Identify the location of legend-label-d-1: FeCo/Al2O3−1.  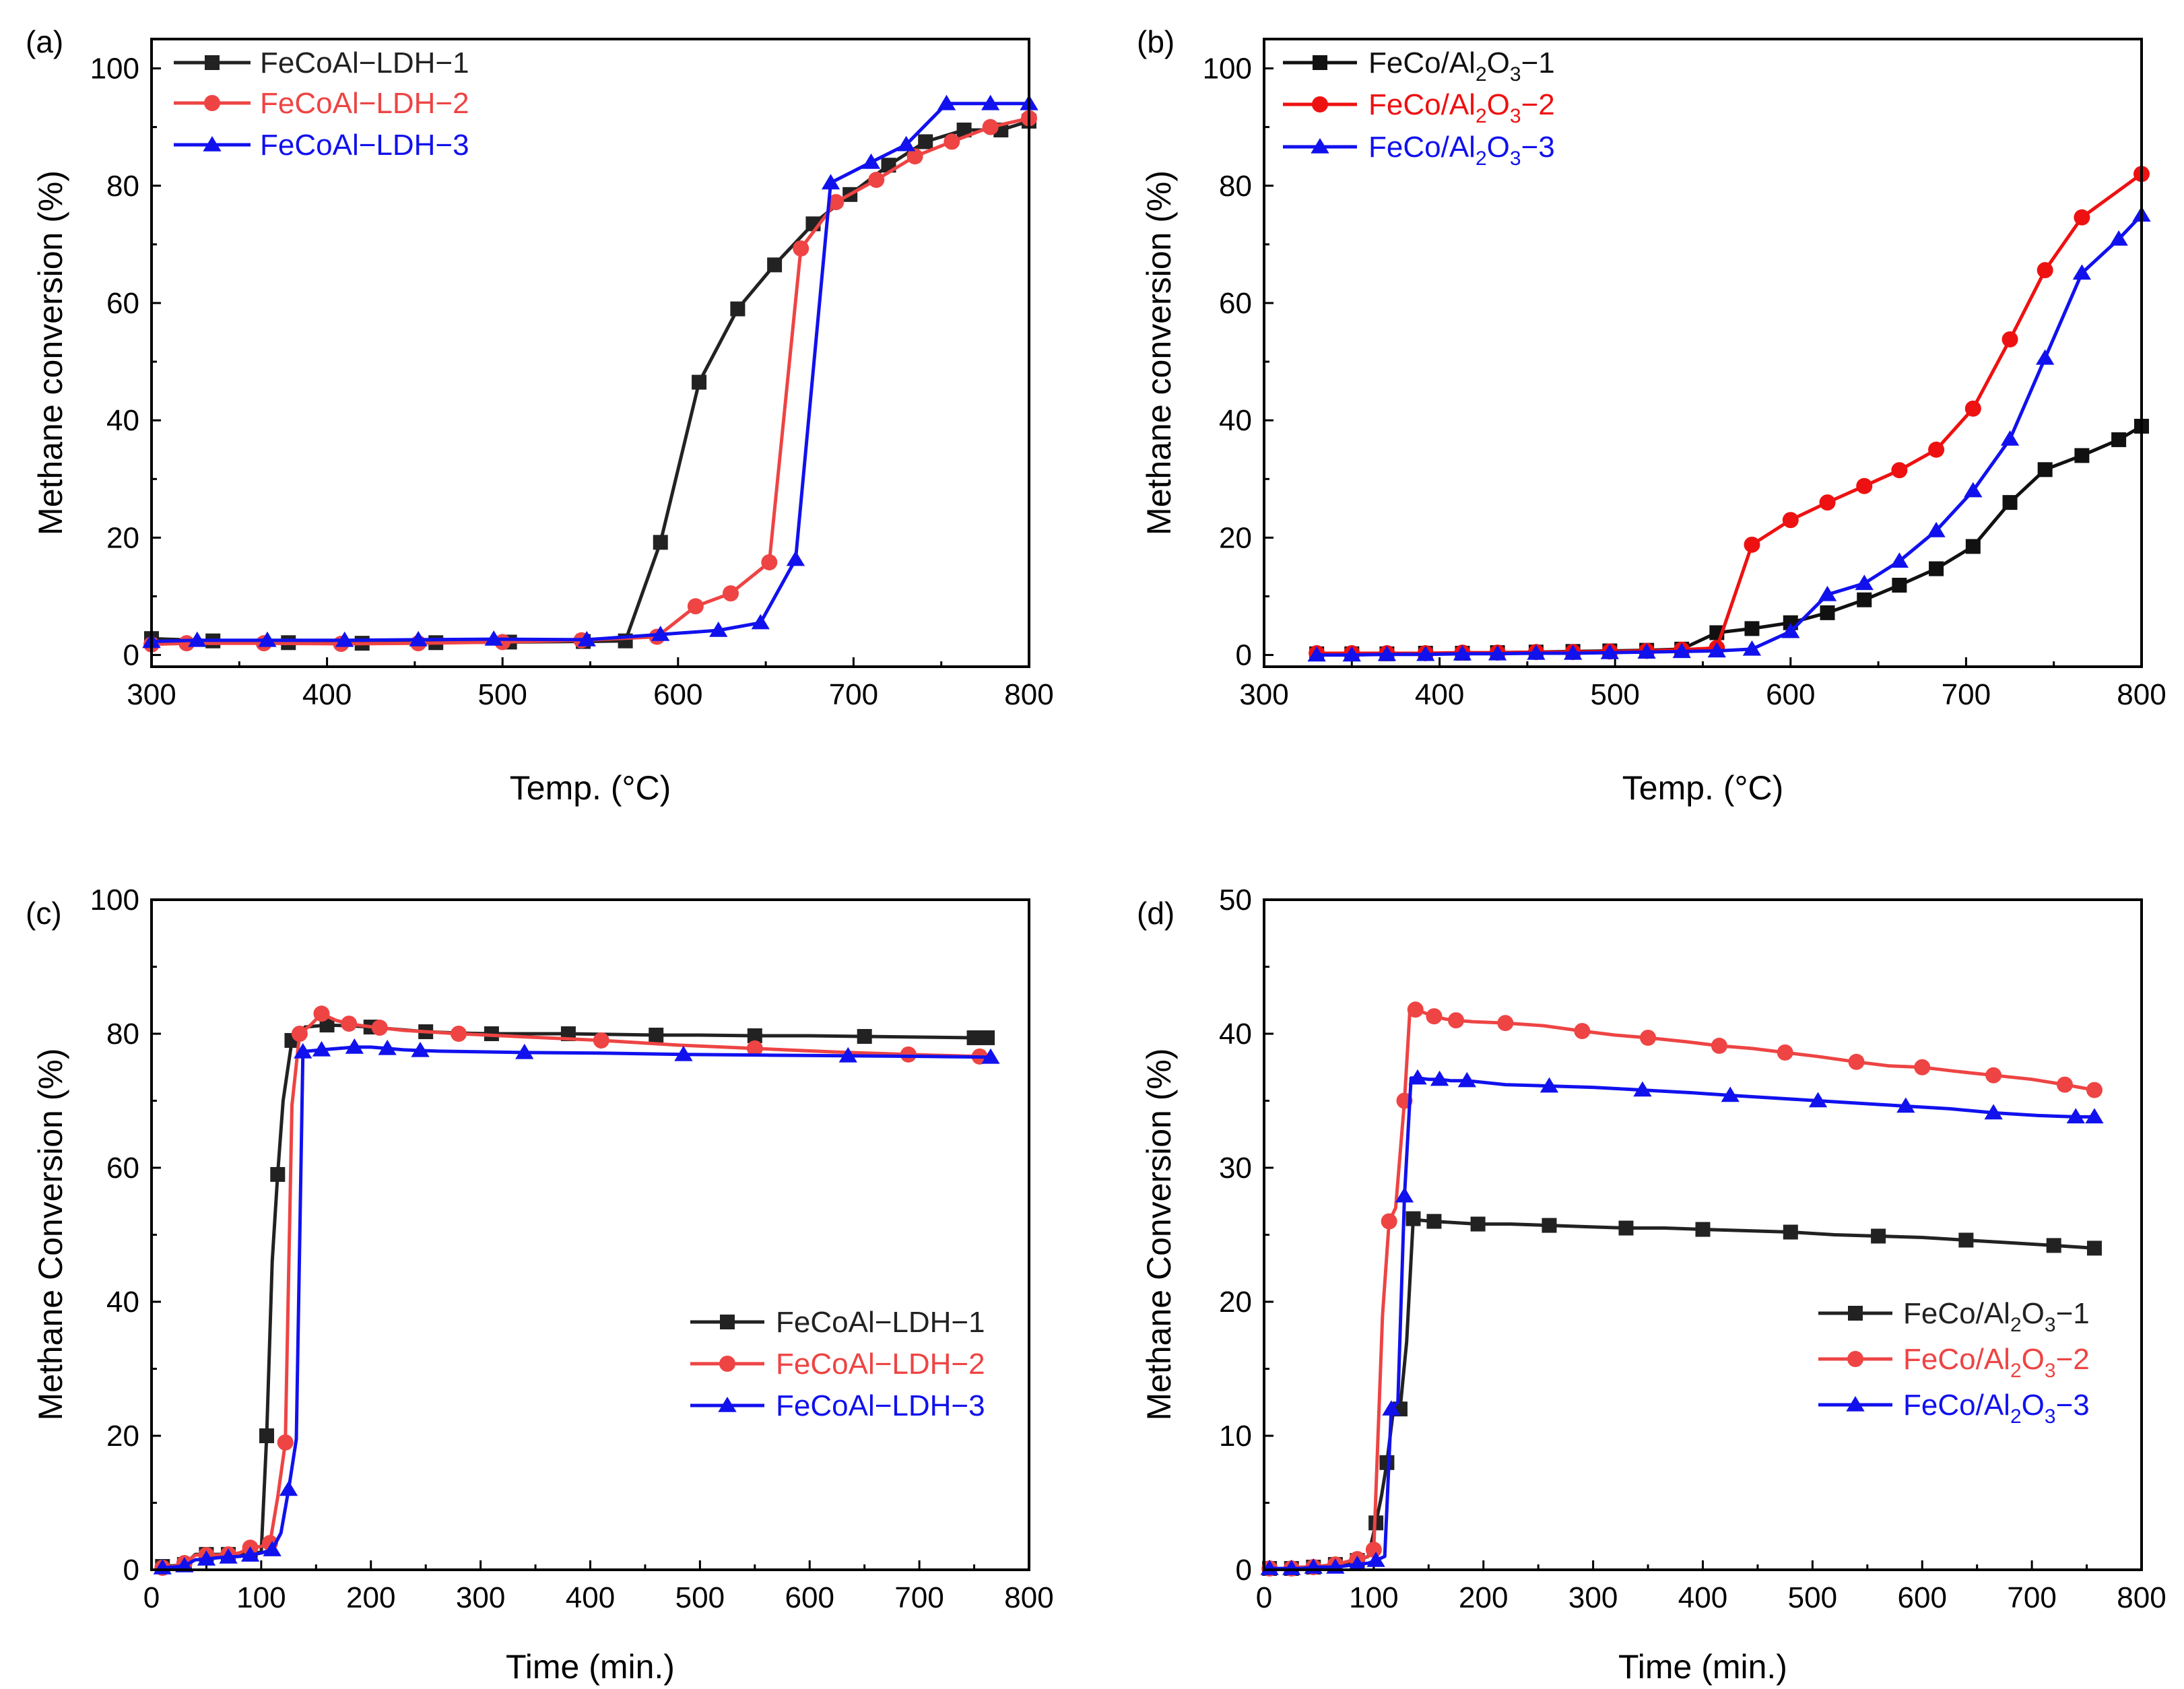
(1997, 1317).